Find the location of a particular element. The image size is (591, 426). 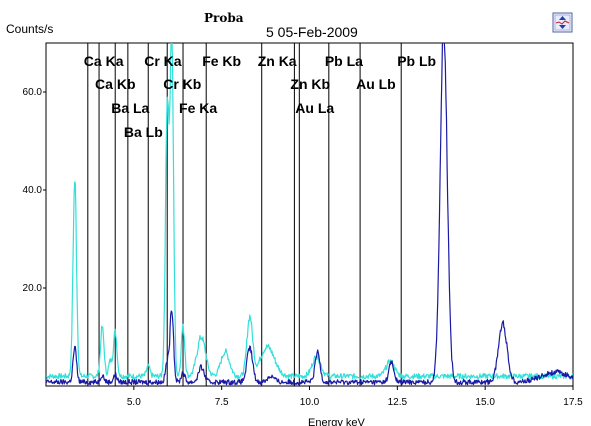

y-tick-label: 60.0 is located at coordinates (33, 92).